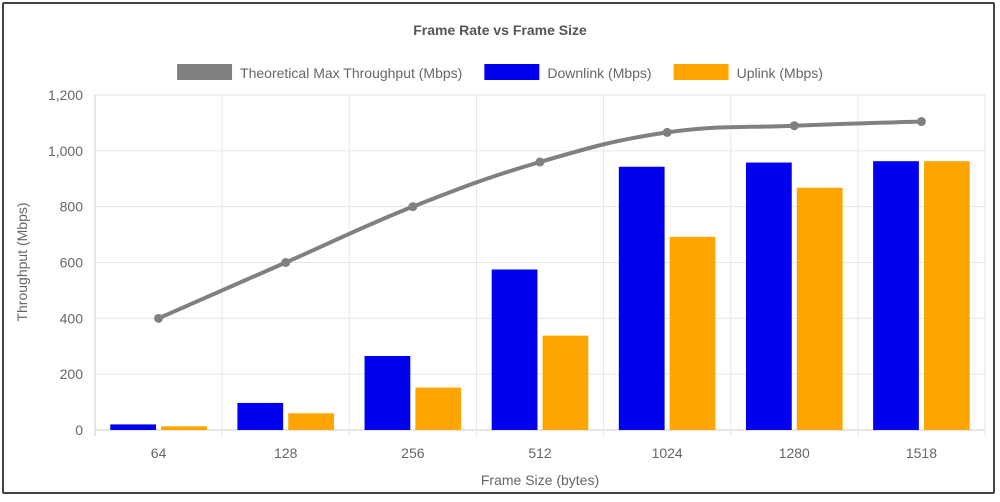  What do you see at coordinates (599, 73) in the screenshot?
I see `legend-label: Downlink (Mbps)` at bounding box center [599, 73].